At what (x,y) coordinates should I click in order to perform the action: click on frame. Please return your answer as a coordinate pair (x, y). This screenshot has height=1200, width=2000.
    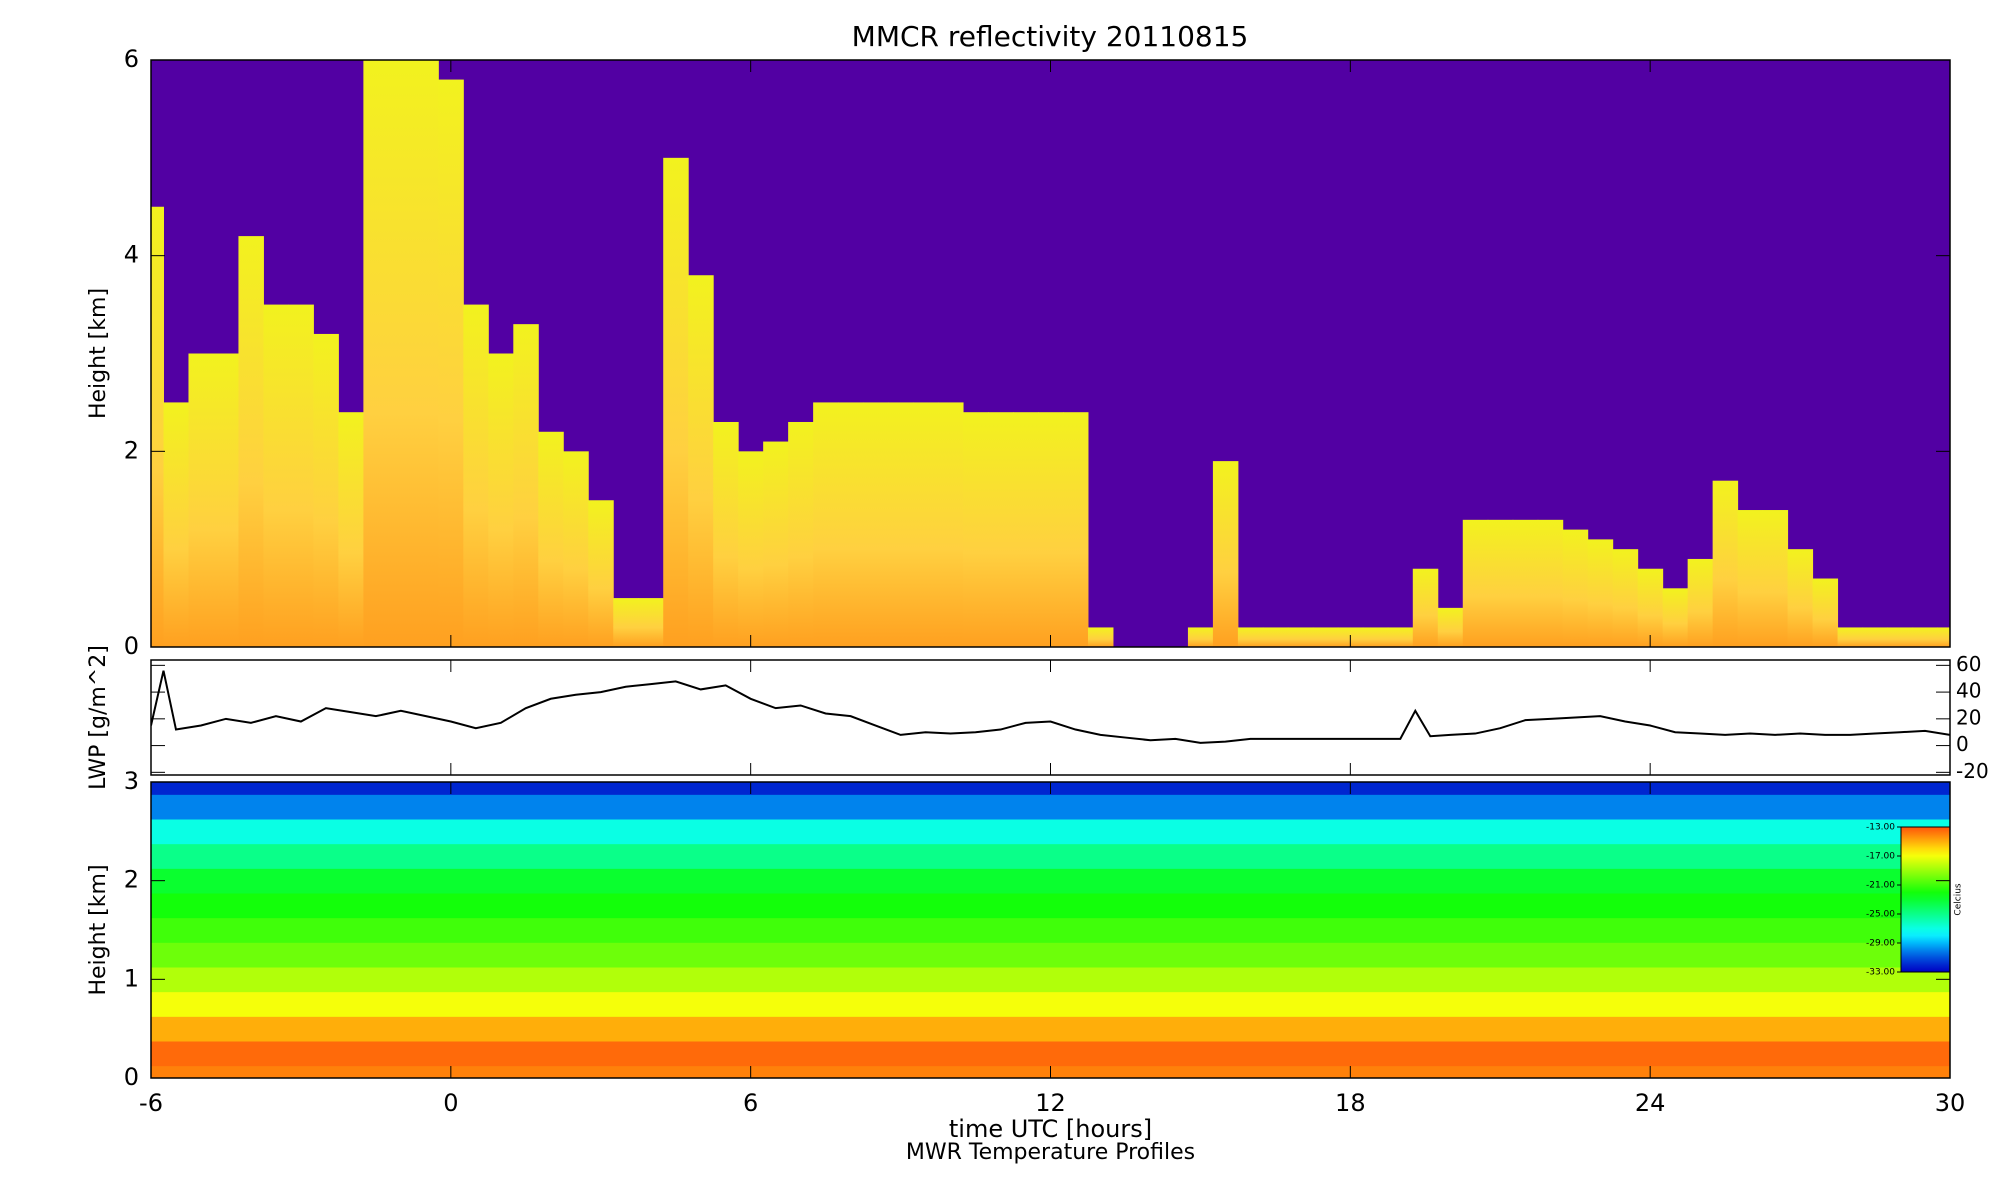
    Looking at the image, I should click on (1050, 717).